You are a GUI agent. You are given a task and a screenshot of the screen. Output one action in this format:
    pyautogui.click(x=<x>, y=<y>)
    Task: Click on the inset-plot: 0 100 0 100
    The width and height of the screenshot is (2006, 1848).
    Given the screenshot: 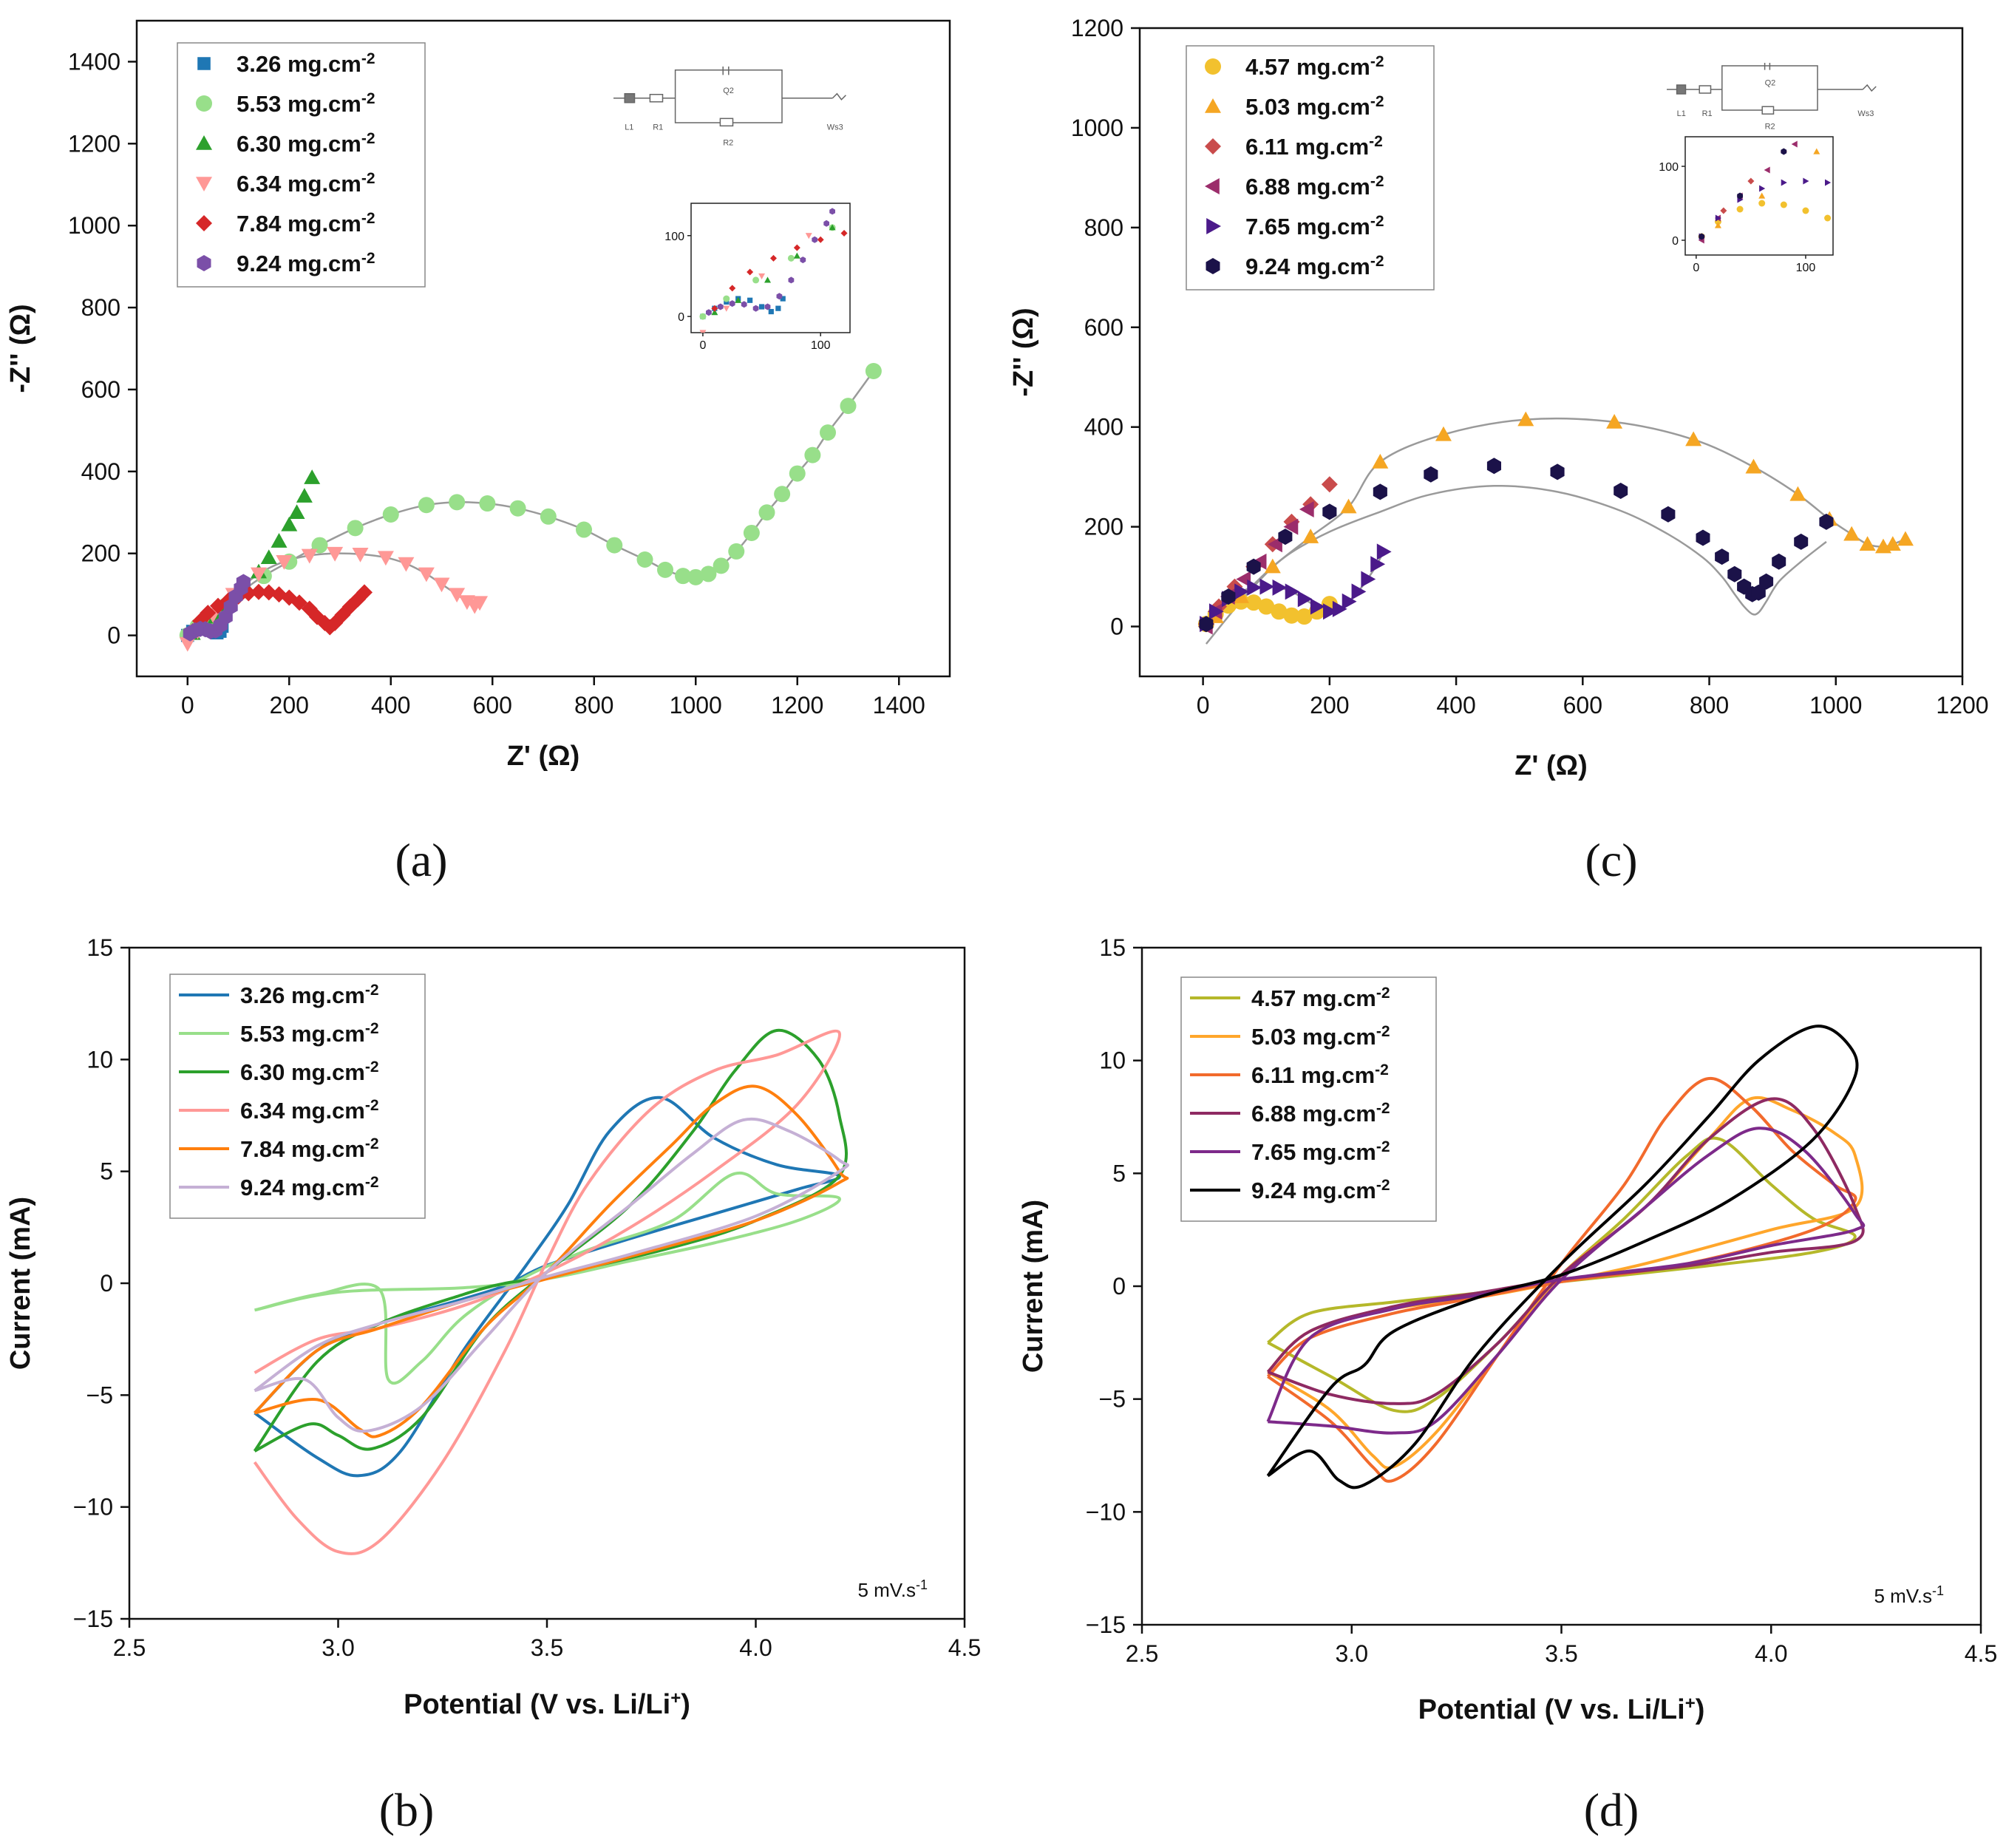 What is the action you would take?
    pyautogui.click(x=757, y=277)
    